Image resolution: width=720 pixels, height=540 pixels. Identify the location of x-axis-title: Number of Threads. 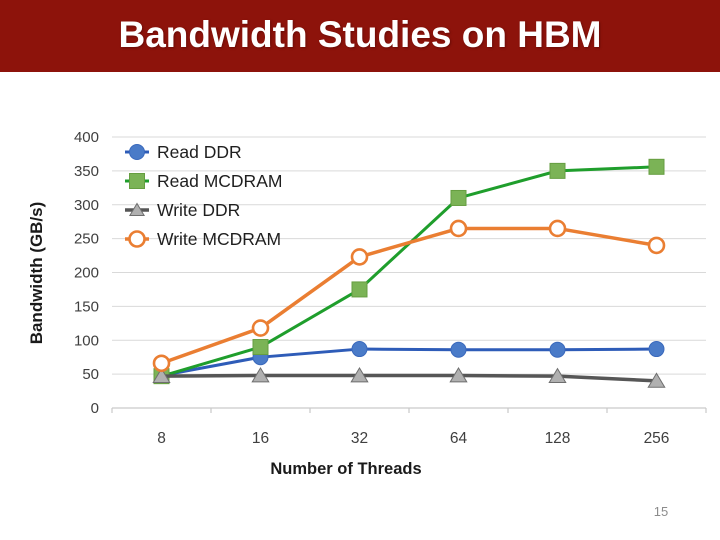
(345, 469).